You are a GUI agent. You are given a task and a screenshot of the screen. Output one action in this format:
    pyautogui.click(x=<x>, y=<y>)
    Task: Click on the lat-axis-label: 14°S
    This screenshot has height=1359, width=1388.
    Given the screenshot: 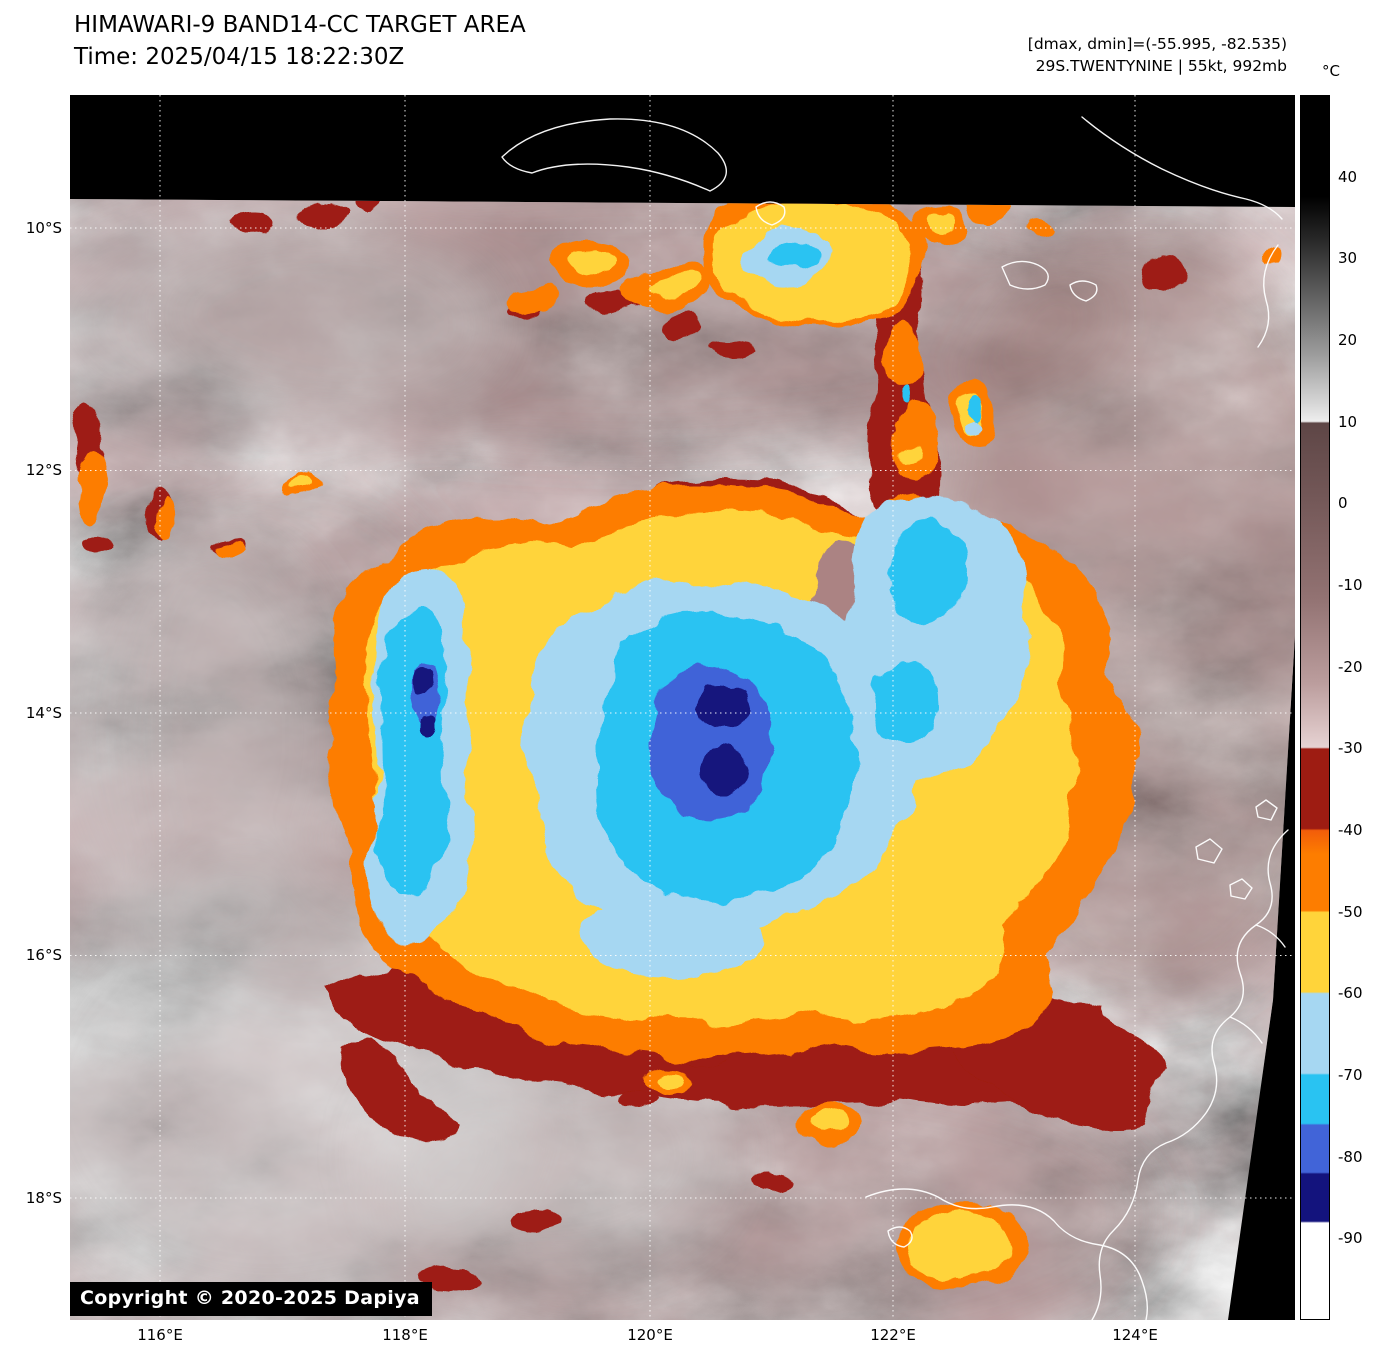 What is the action you would take?
    pyautogui.click(x=43, y=713)
    